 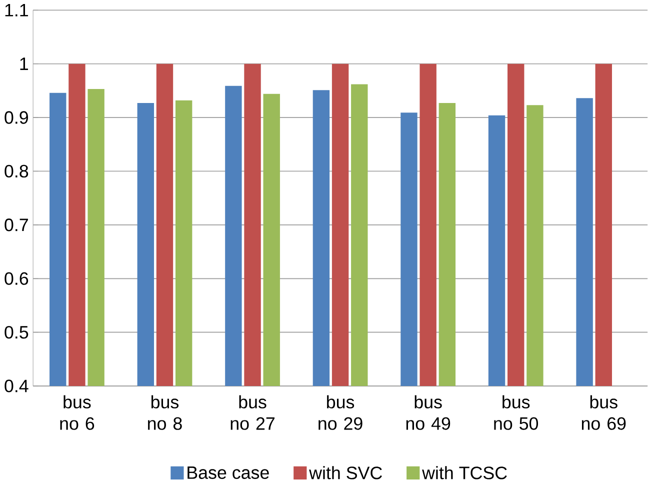 I want to click on x-tick-label: bus no 50, so click(x=516, y=412).